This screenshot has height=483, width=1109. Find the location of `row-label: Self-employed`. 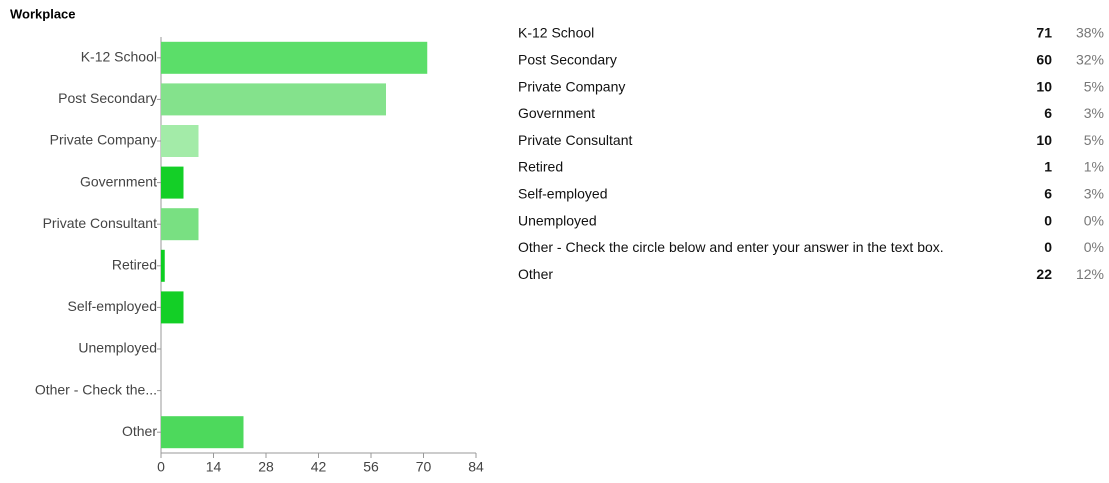

row-label: Self-employed is located at coordinates (563, 194).